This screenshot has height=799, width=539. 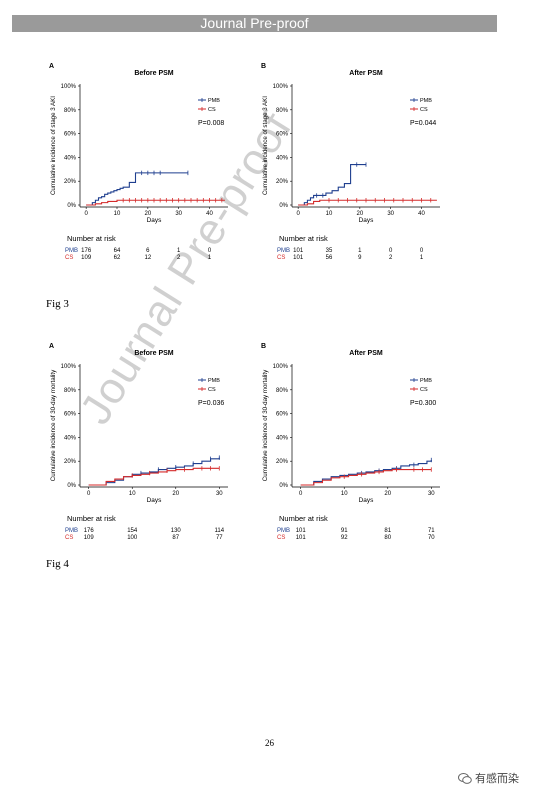 I want to click on risk-table-cell: 91, so click(x=344, y=531).